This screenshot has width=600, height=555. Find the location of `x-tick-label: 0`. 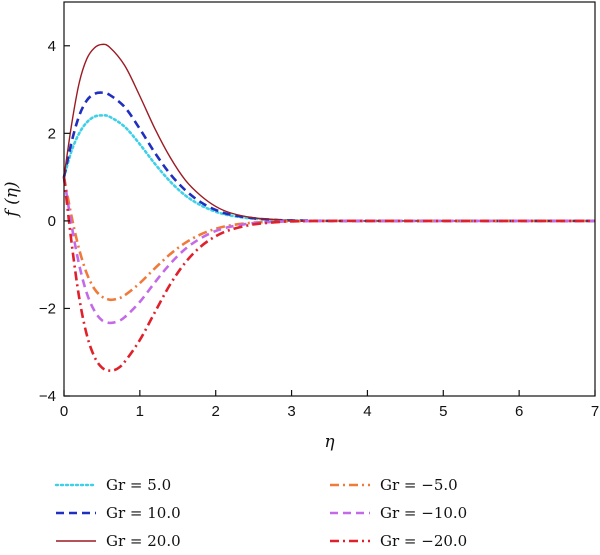

x-tick-label: 0 is located at coordinates (64, 411).